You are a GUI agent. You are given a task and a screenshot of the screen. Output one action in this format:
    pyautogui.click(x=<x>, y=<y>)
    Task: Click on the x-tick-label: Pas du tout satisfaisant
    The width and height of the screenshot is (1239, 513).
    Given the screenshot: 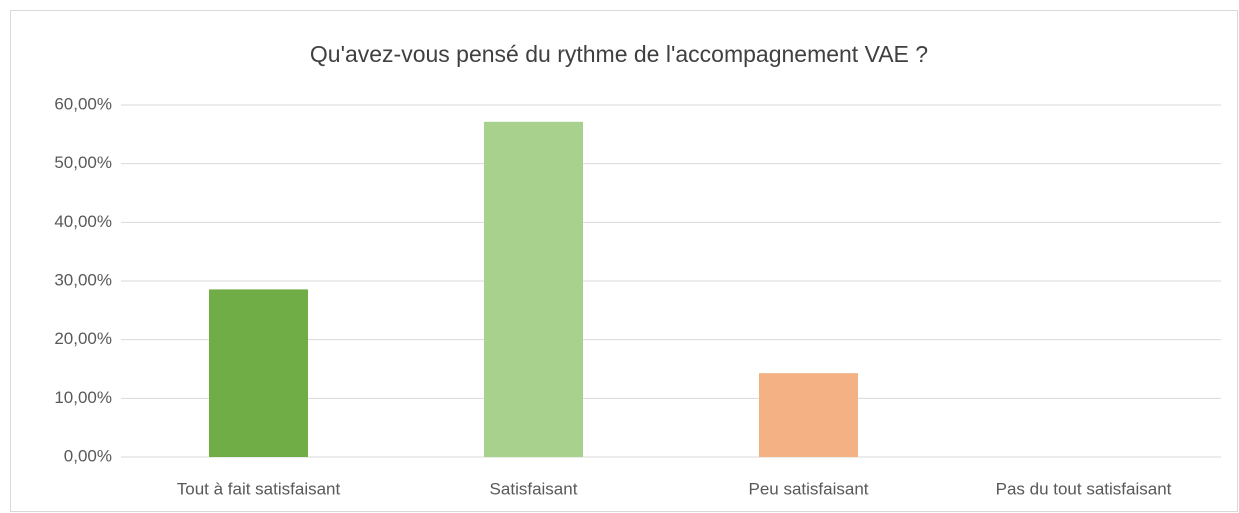 What is the action you would take?
    pyautogui.click(x=1084, y=488)
    